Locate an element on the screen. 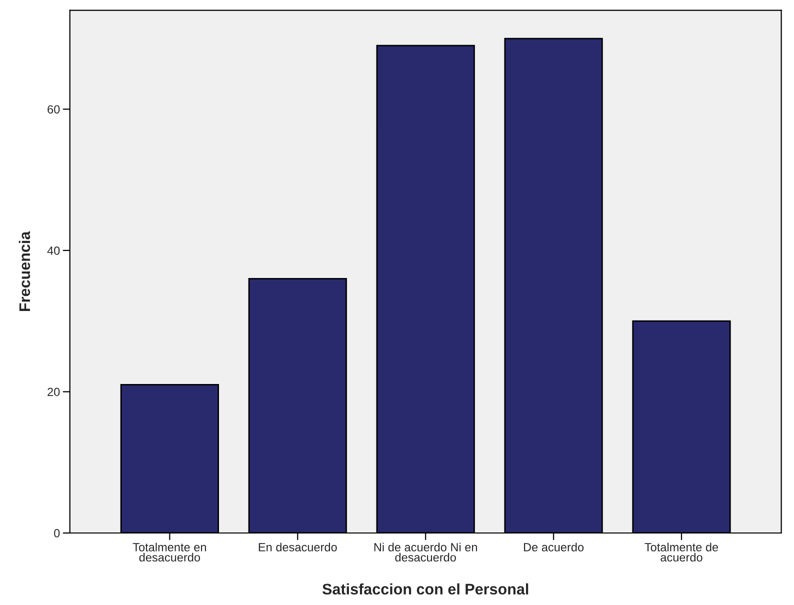  x-tick-label: Totalmente de acuerdo is located at coordinates (681, 552).